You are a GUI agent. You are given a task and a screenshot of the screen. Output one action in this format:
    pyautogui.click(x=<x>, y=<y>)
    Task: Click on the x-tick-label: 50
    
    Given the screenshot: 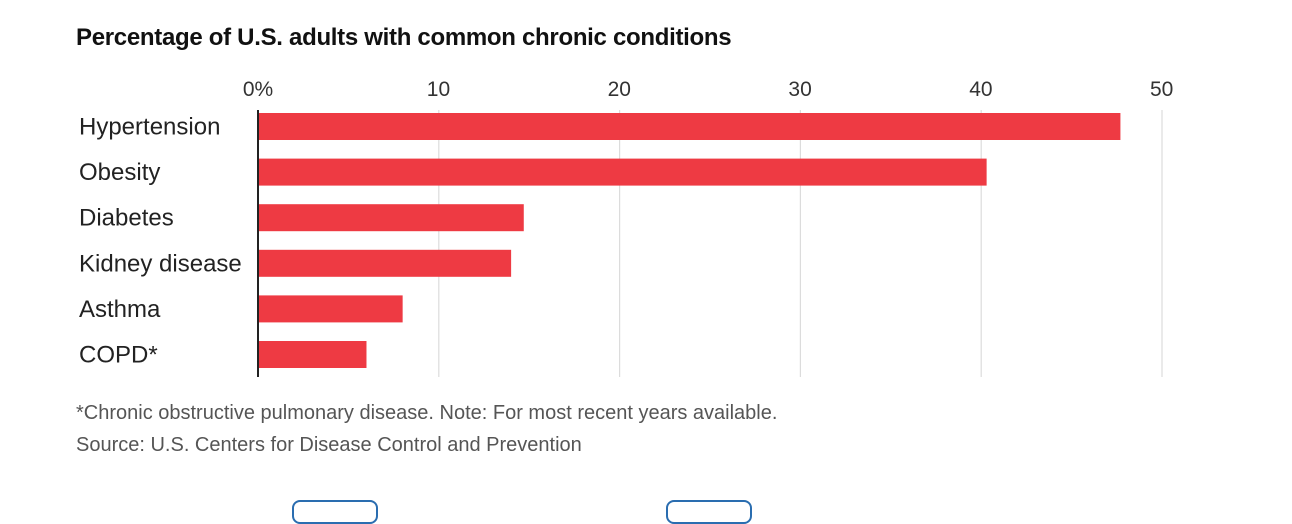 What is the action you would take?
    pyautogui.click(x=1161, y=89)
    